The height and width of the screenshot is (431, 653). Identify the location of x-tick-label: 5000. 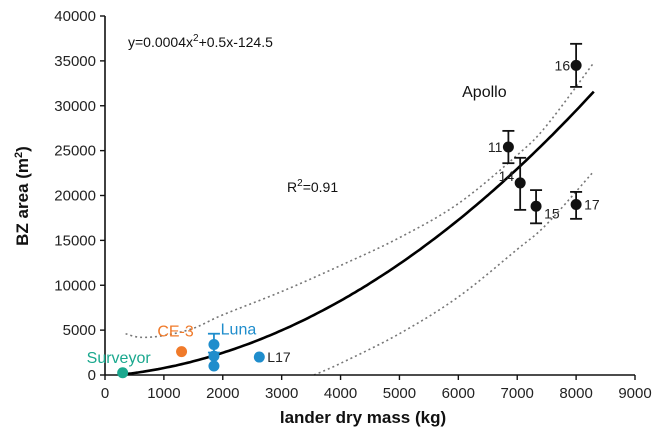
(399, 393).